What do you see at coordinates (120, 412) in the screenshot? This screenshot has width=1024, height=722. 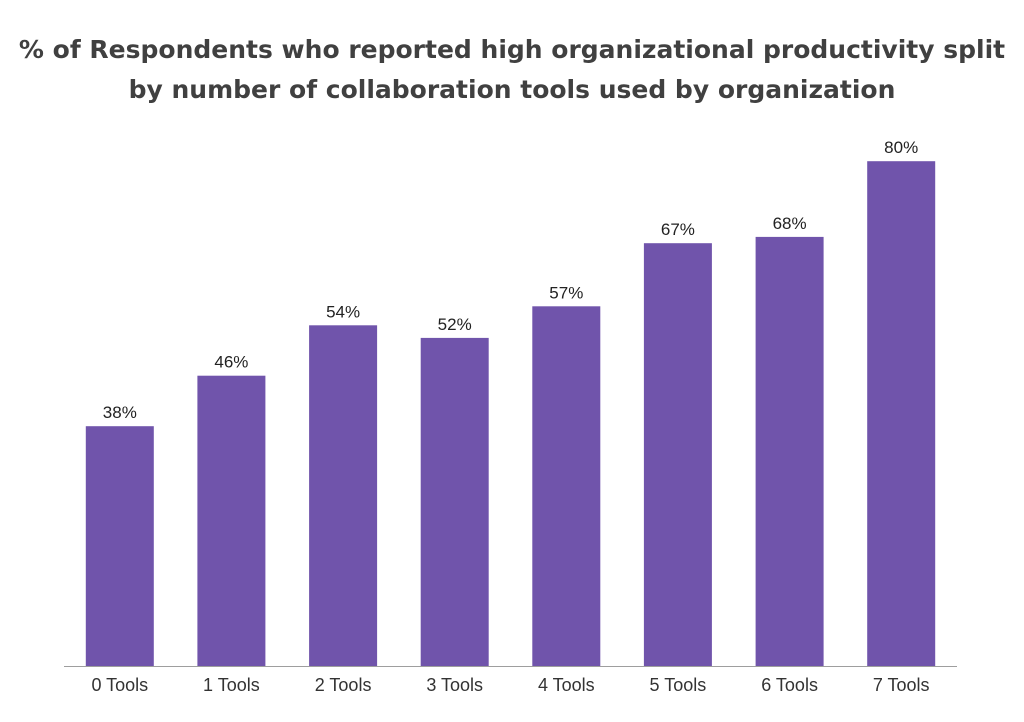 I see `value-label-0-tools: 38%` at bounding box center [120, 412].